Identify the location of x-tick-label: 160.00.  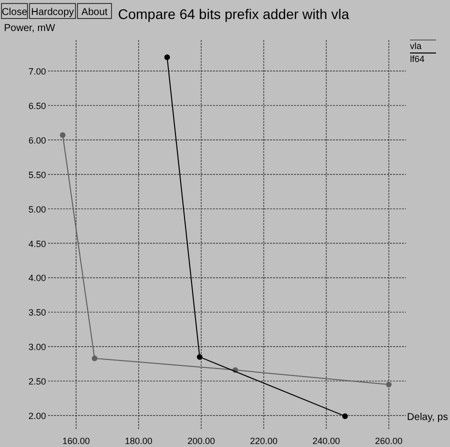
(76, 441).